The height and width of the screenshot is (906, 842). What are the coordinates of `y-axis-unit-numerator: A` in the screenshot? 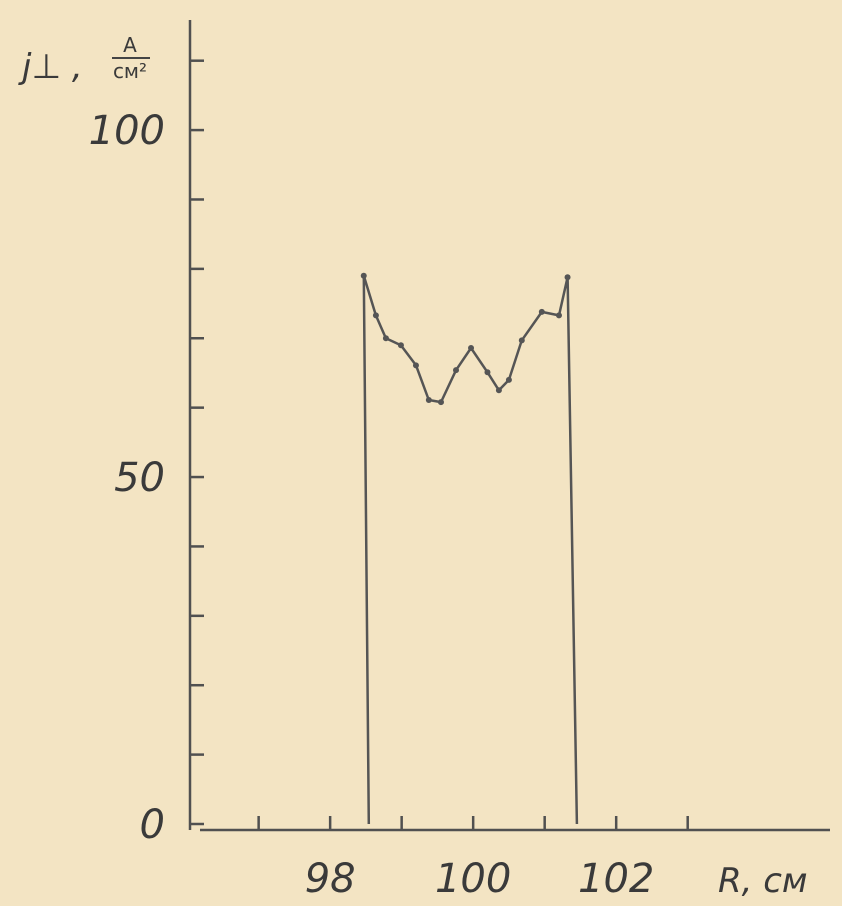 It's located at (130, 45).